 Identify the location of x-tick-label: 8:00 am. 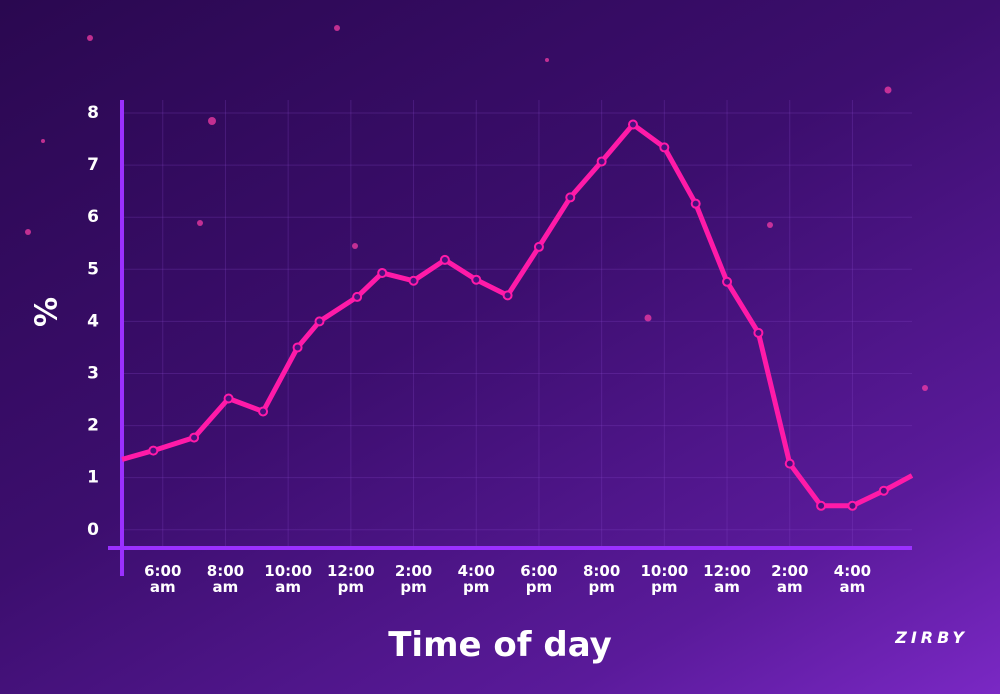
(225, 579).